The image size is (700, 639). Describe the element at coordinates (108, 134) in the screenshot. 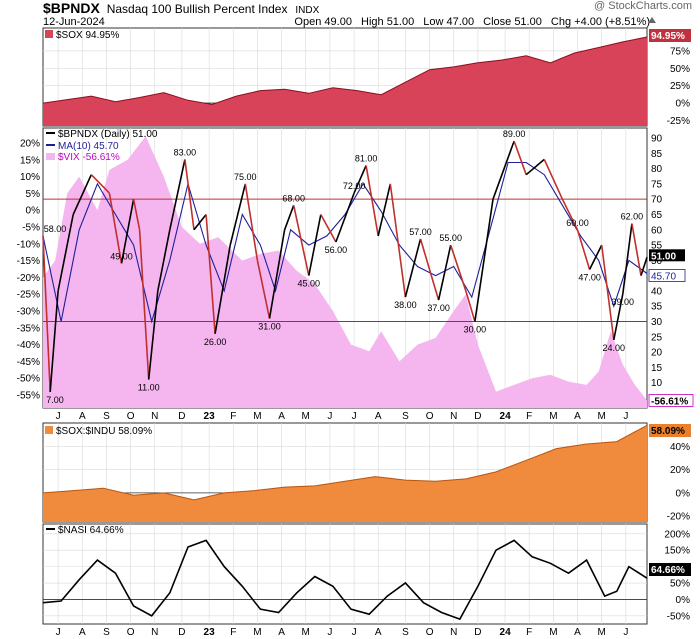

I see `bpndx-legend: $BPNDX (Daily) 51.00` at that location.